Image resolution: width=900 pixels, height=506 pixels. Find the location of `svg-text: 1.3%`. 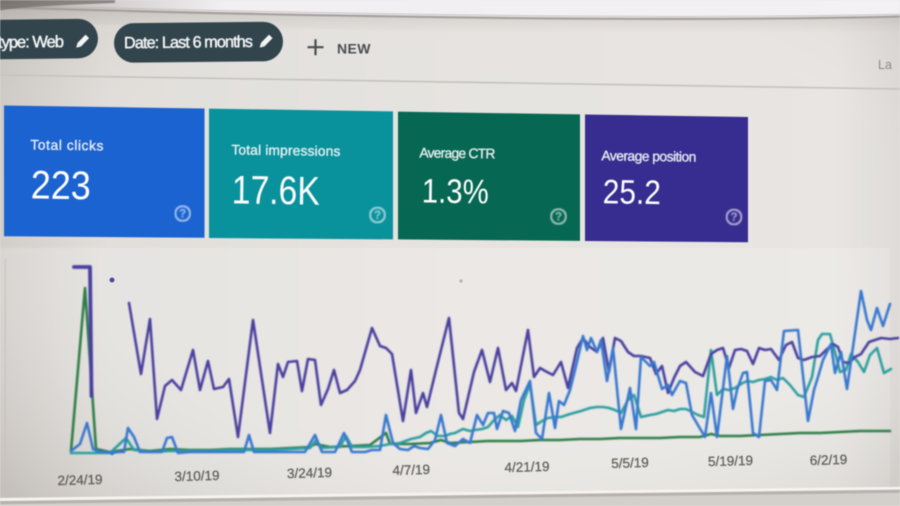

svg-text: 1.3% is located at coordinates (456, 191).